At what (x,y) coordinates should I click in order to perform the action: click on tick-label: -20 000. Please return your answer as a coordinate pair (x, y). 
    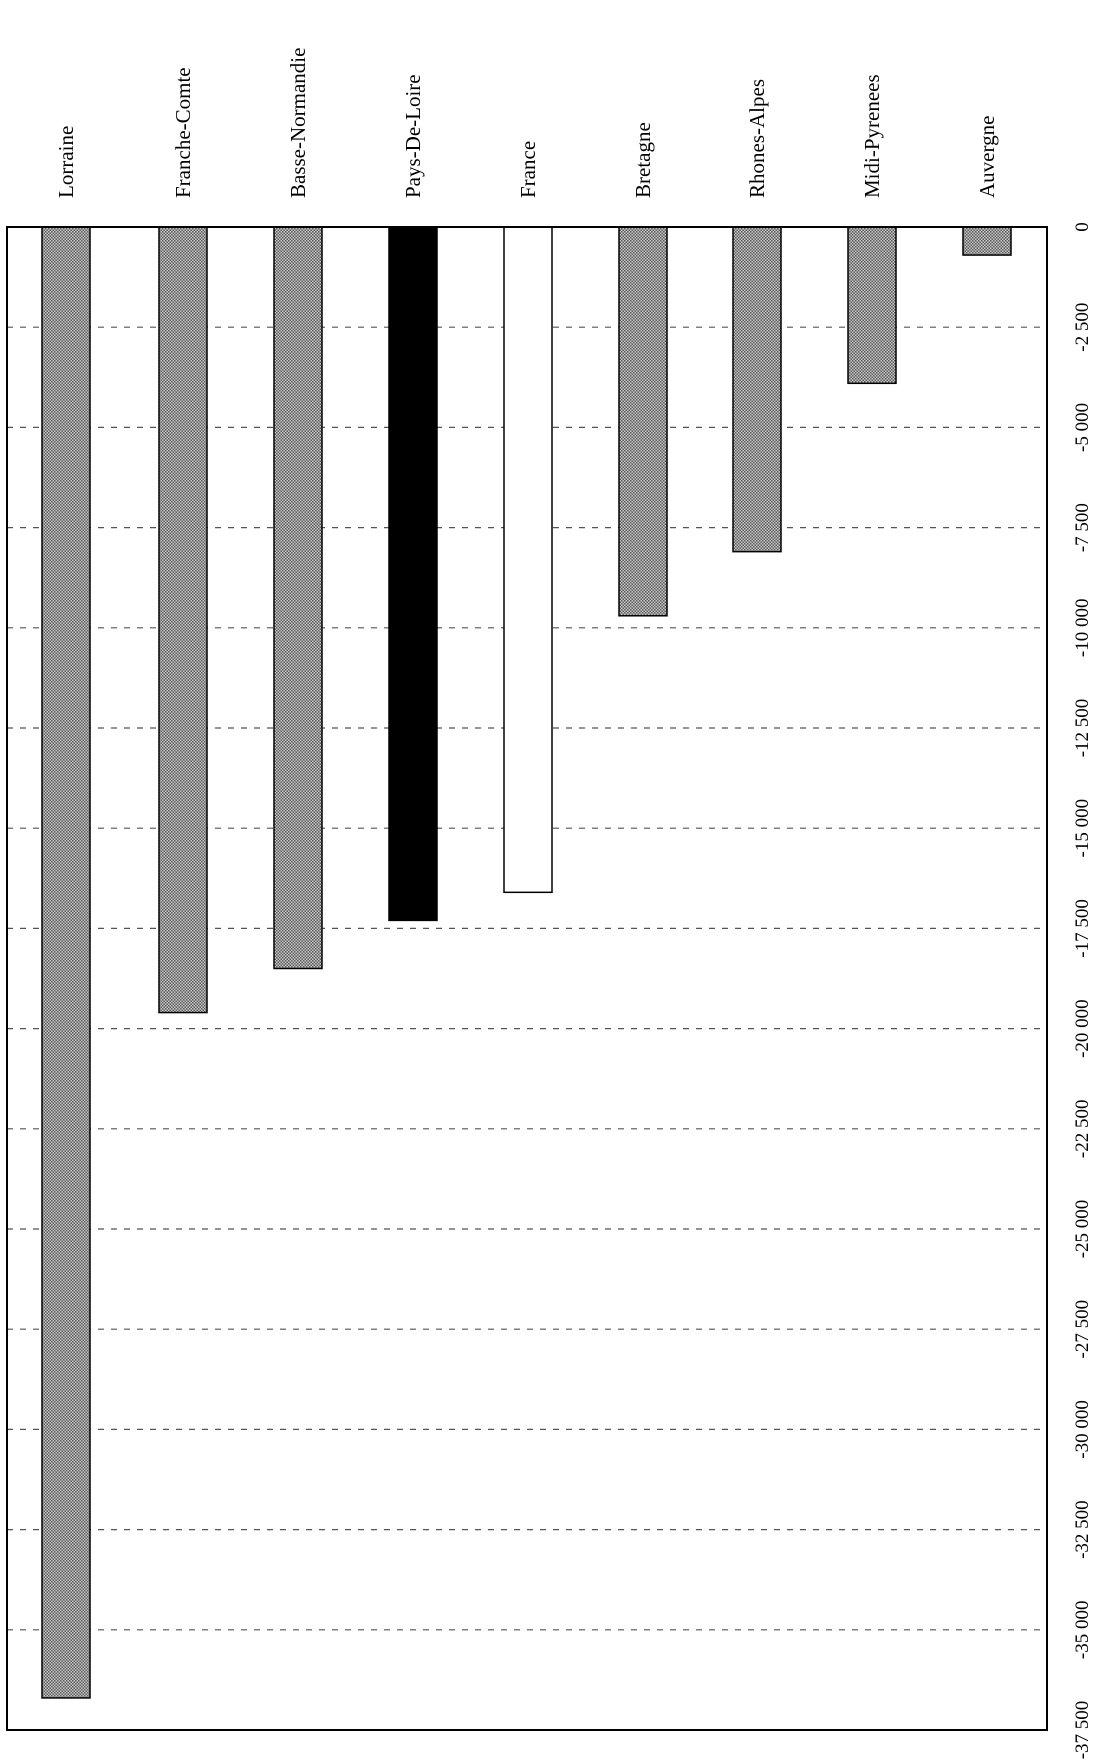
    Looking at the image, I should click on (1082, 1028).